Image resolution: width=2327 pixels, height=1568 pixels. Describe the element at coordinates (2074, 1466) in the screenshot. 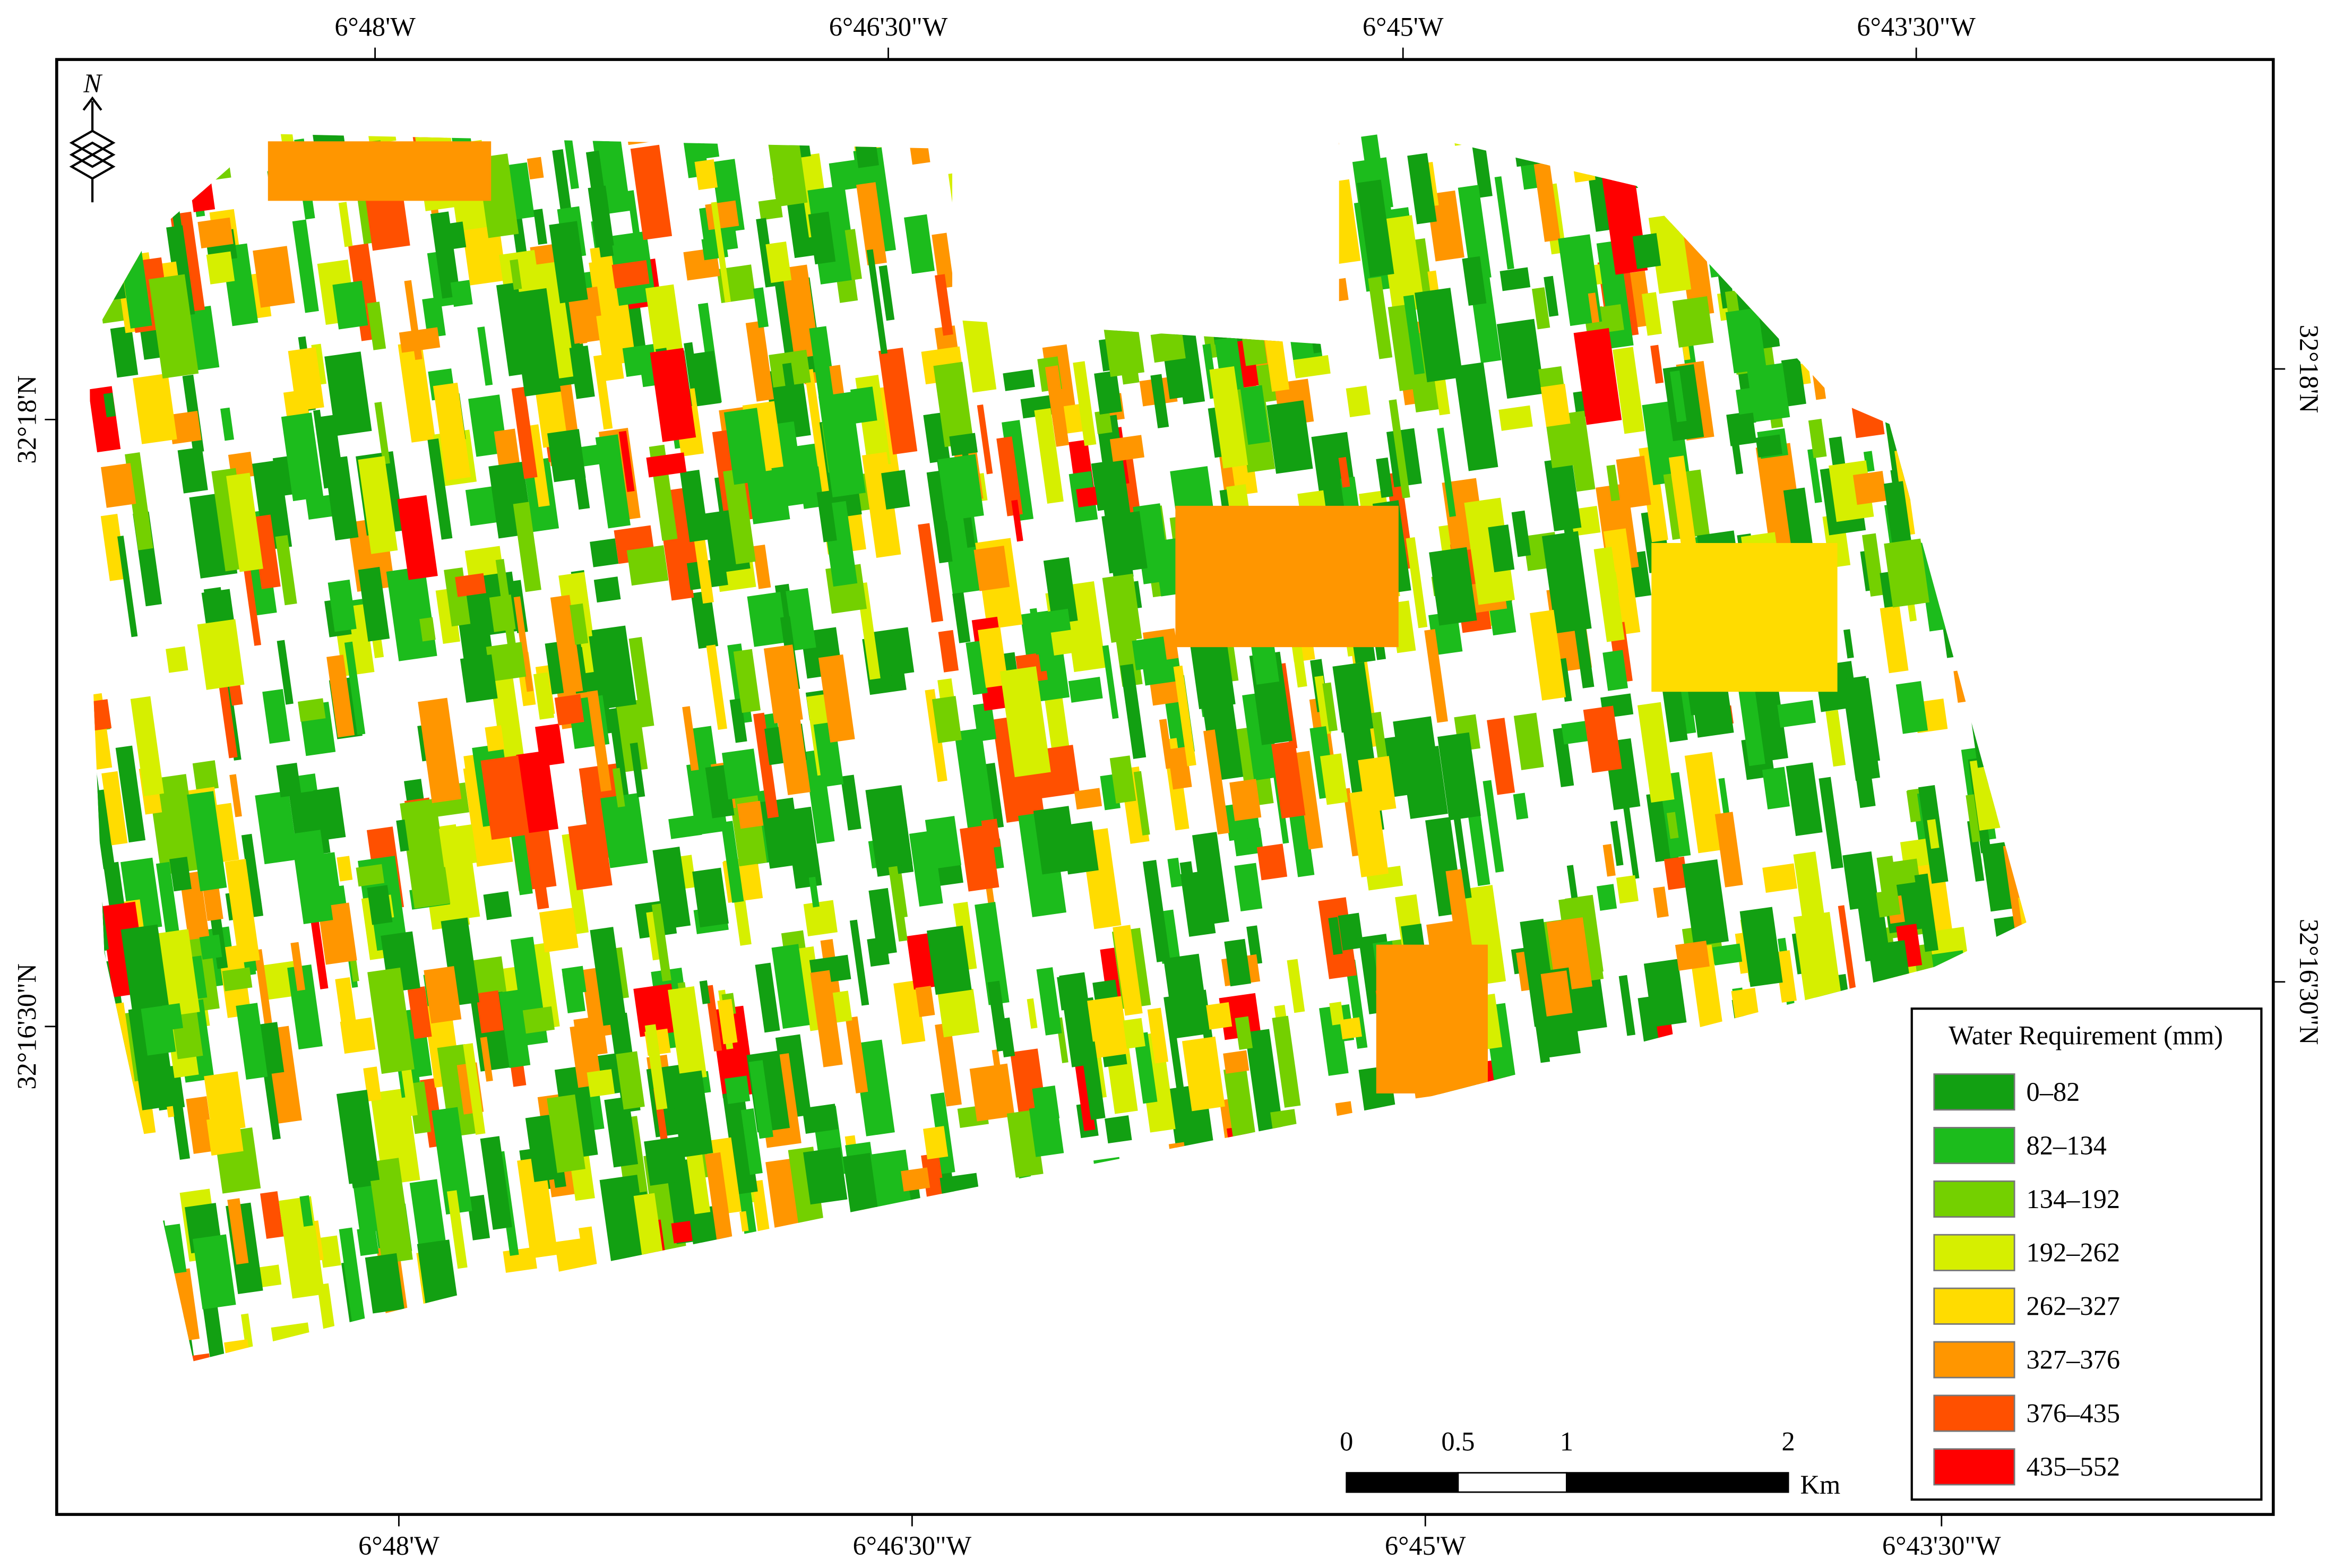

I see `legend-label: 435–552` at that location.